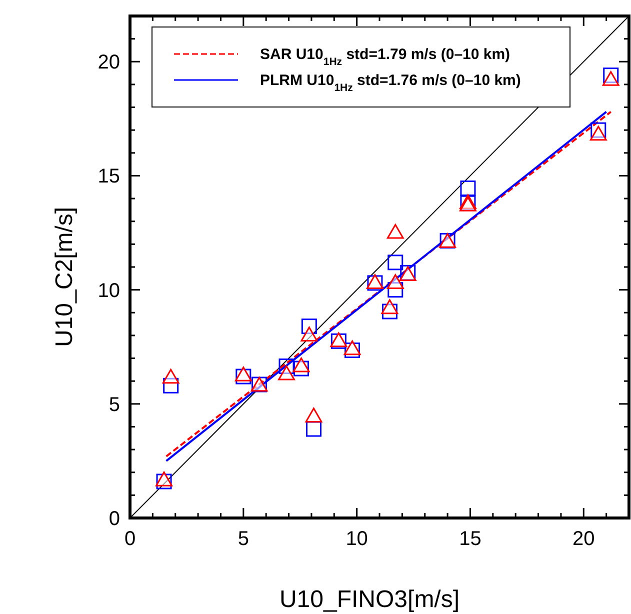 This screenshot has height=614, width=631. I want to click on y-tick-label: 0, so click(114, 519).